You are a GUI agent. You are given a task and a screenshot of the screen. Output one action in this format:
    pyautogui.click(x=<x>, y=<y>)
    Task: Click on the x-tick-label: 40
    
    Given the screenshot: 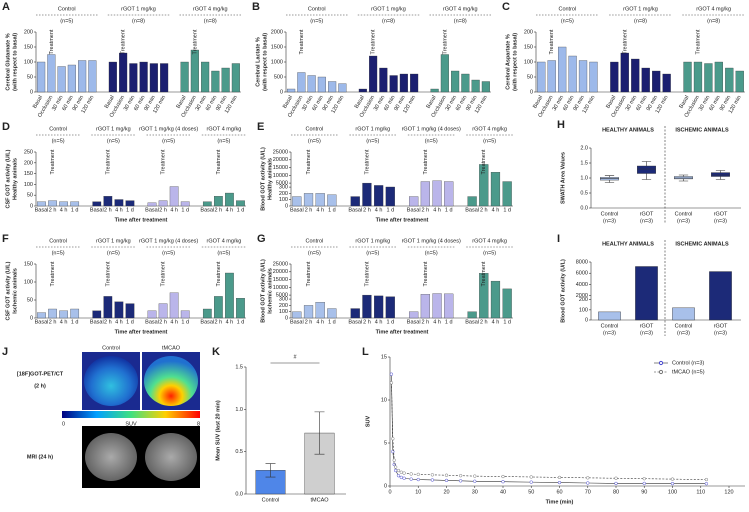 What is the action you would take?
    pyautogui.click(x=503, y=492)
    